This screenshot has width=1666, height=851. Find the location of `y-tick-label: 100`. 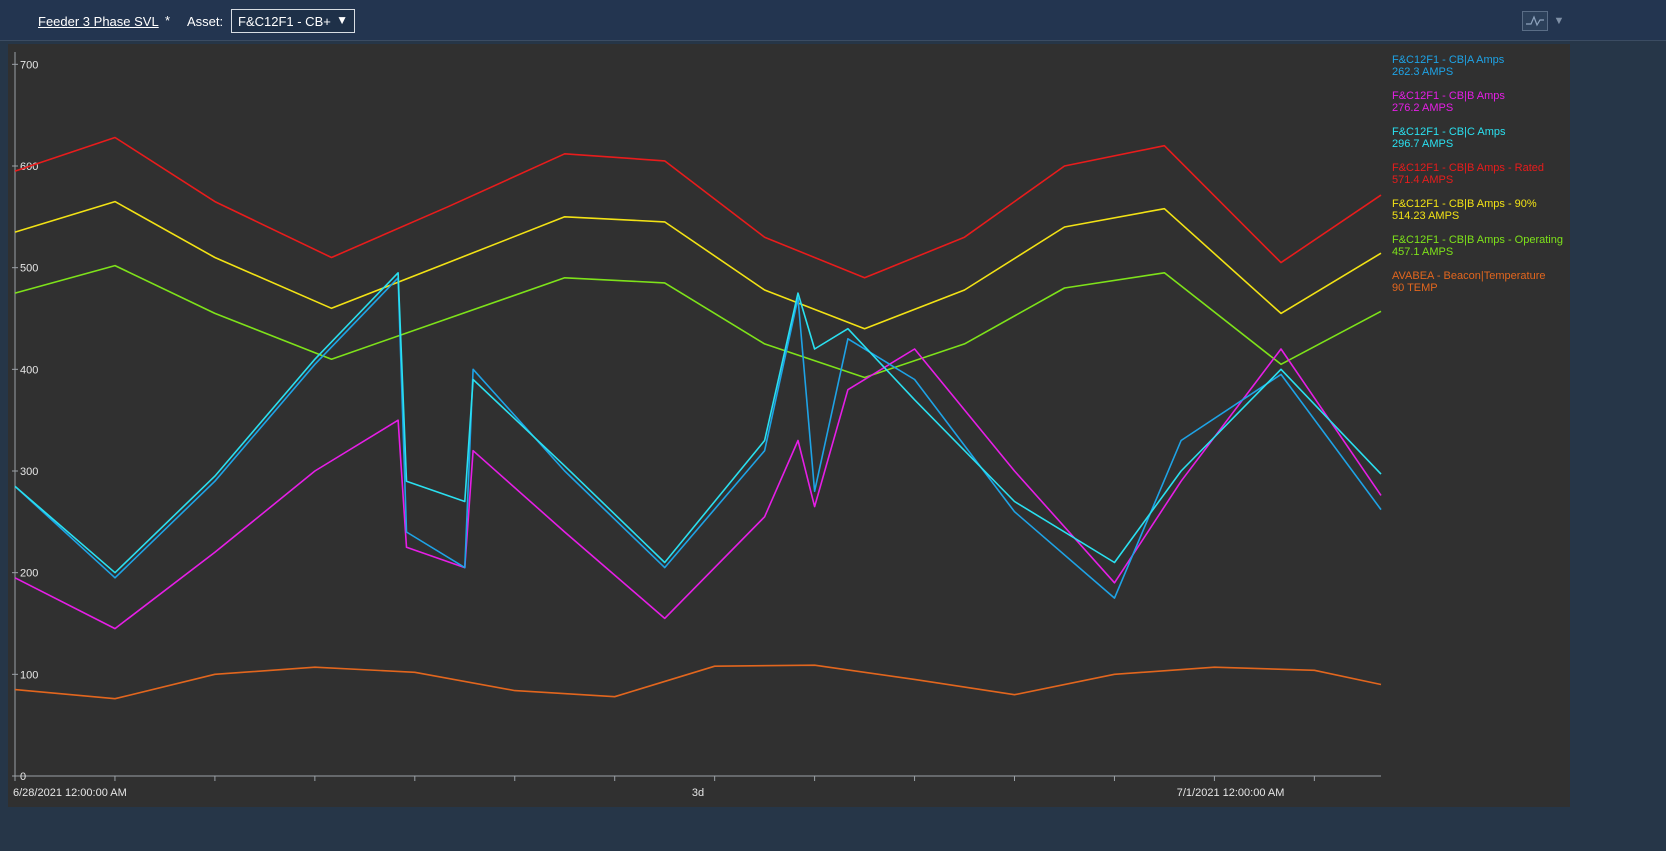

y-tick-label: 100 is located at coordinates (29, 675).